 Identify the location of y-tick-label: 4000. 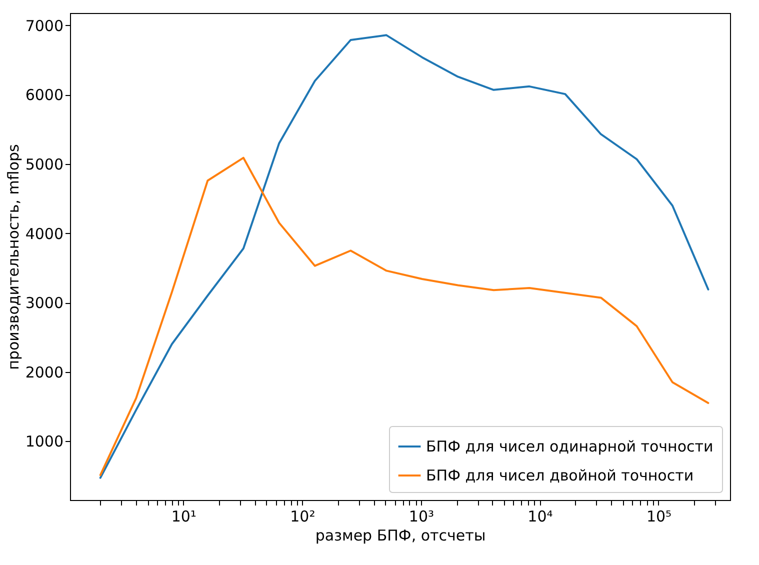
(44, 233).